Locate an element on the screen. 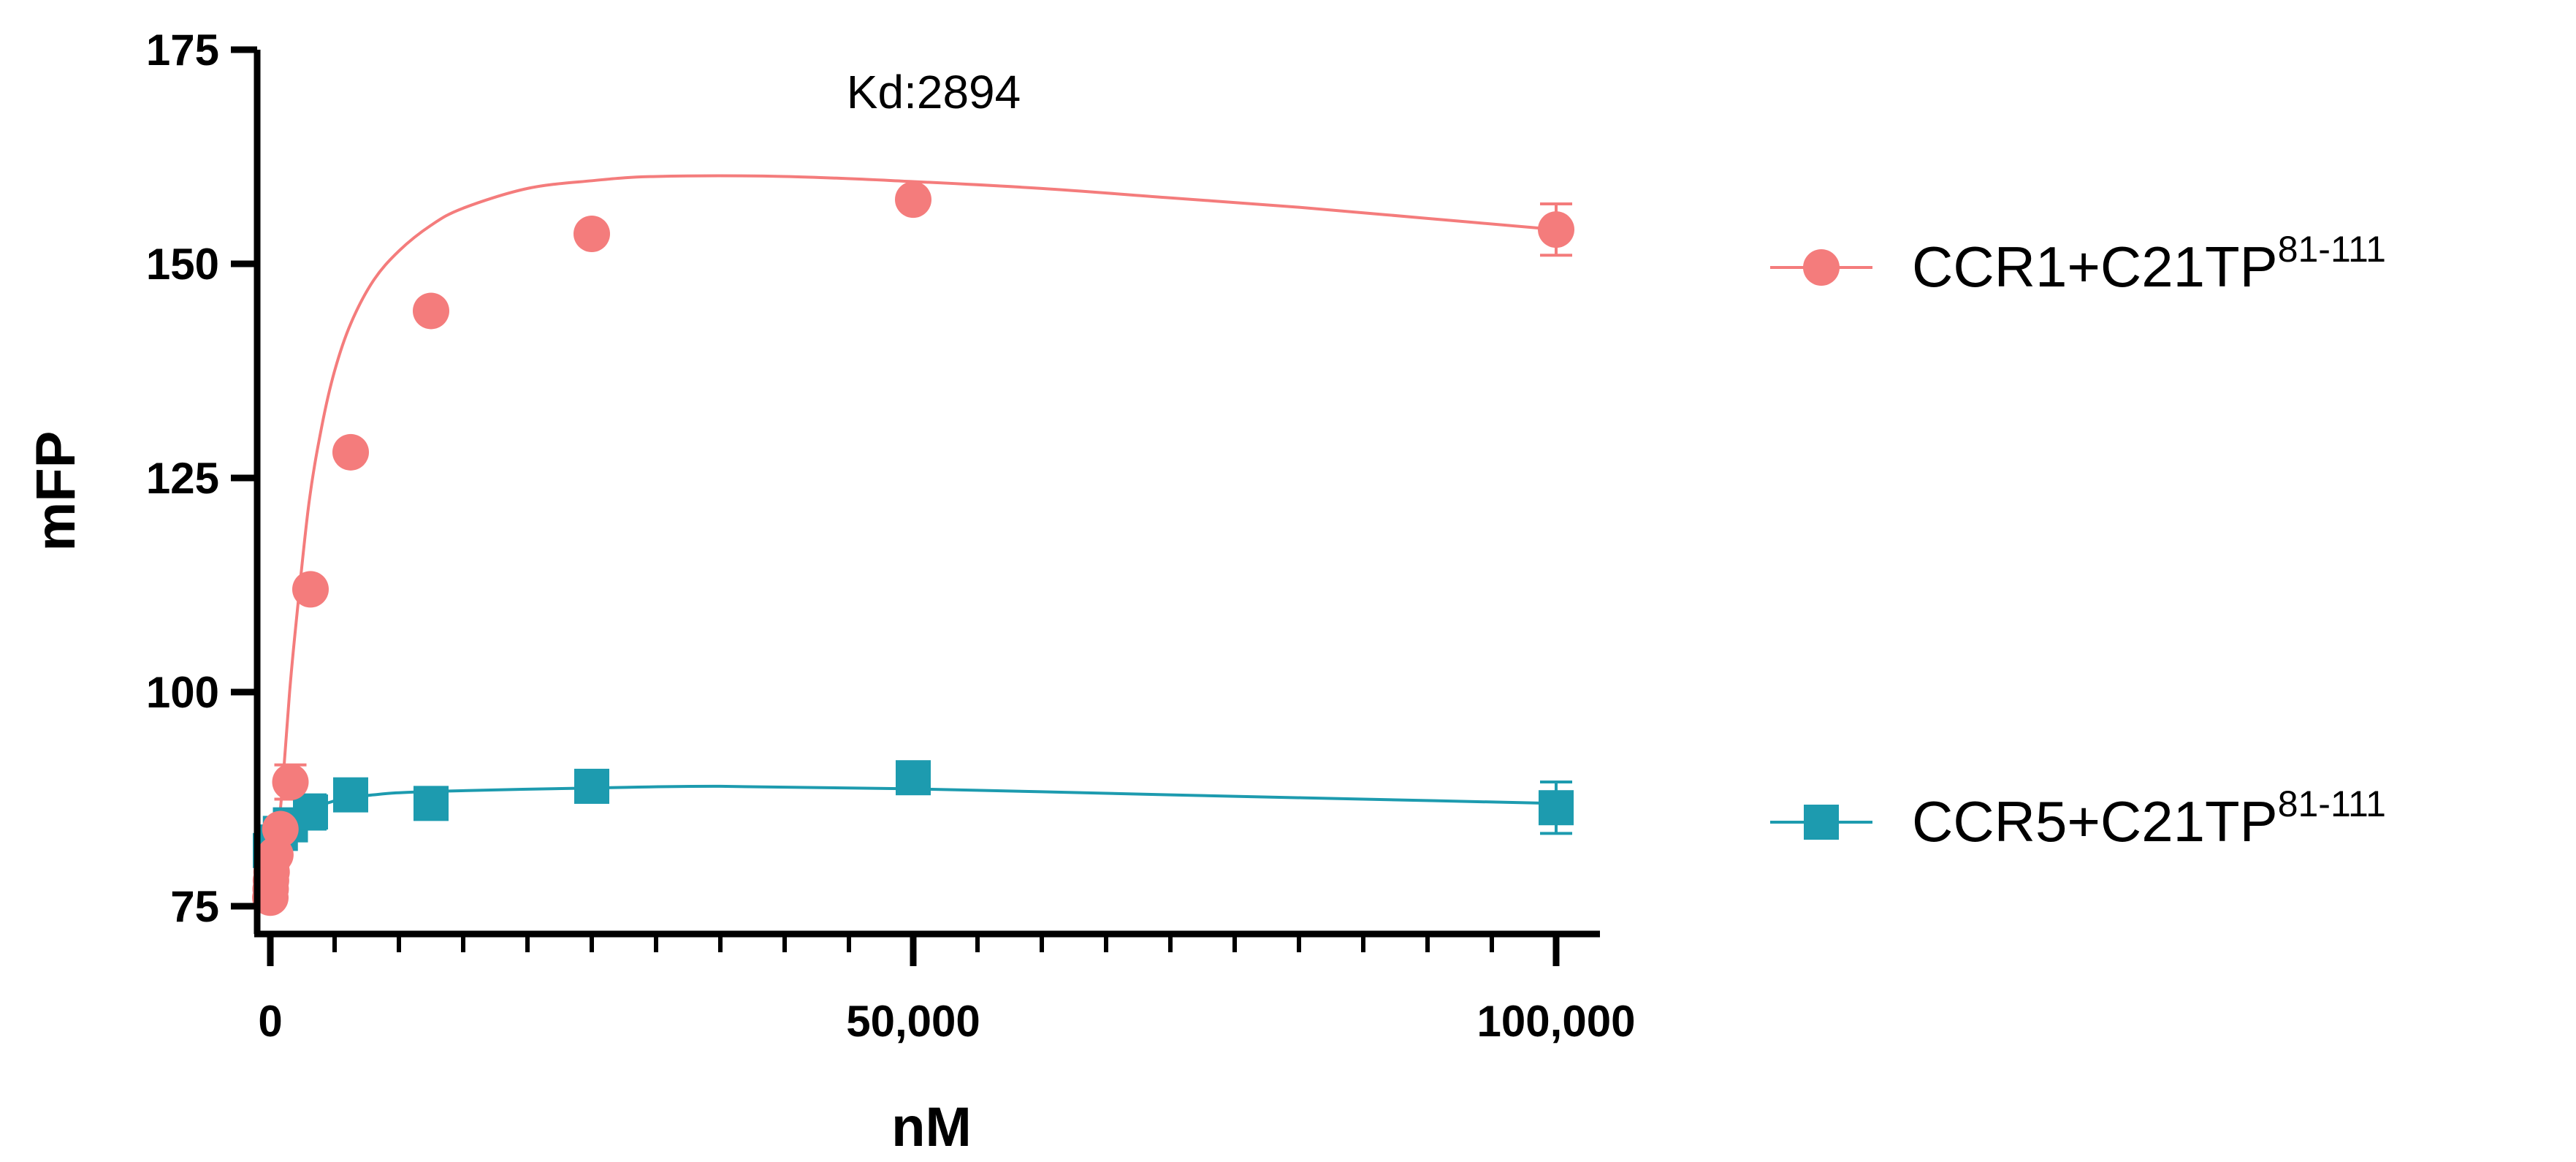  legend-label-ccr5-superscript: 81-111 is located at coordinates (2332, 803).